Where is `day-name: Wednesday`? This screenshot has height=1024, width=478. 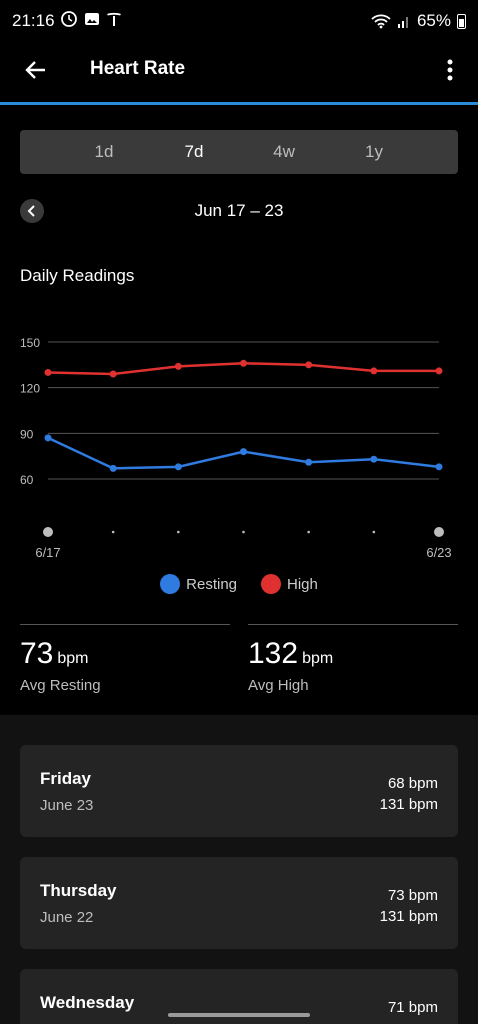
day-name: Wednesday is located at coordinates (87, 1002).